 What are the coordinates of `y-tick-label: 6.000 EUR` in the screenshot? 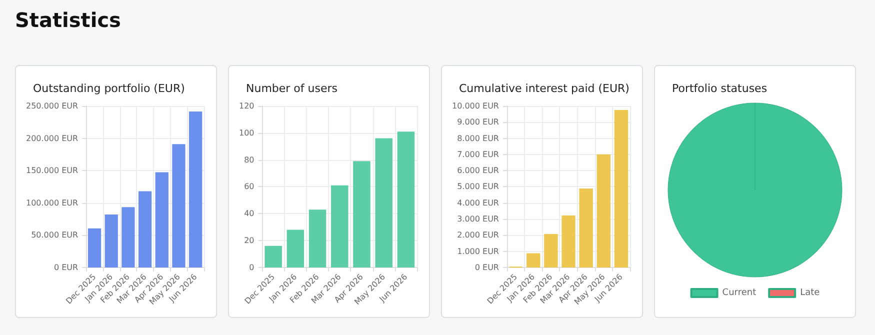 It's located at (478, 171).